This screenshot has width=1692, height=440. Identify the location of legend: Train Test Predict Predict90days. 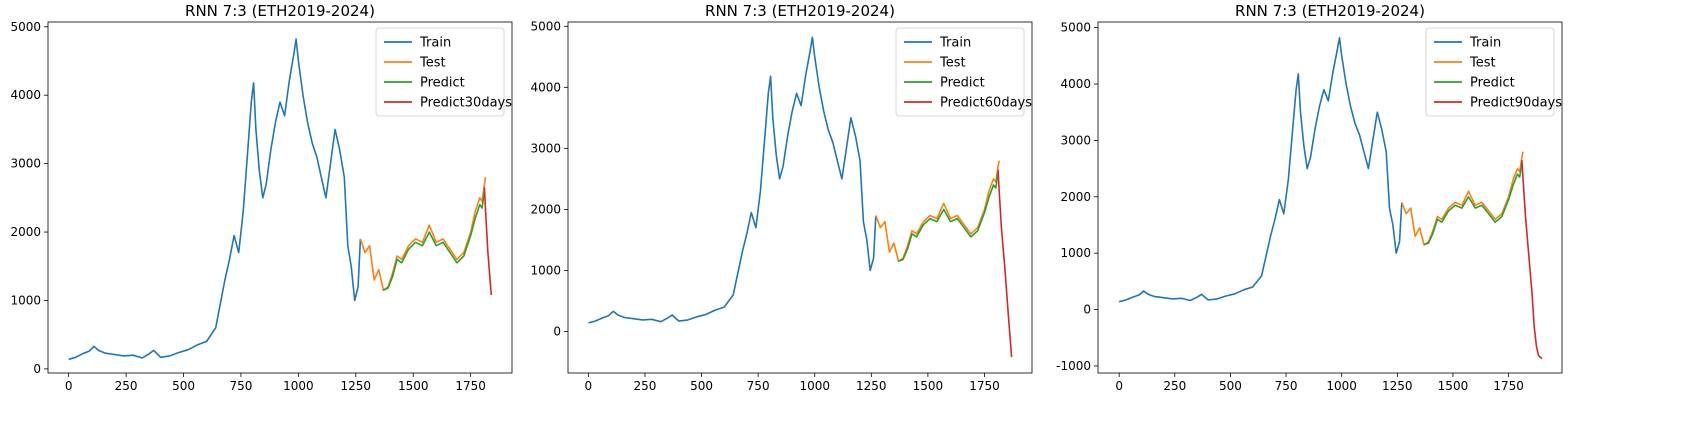
(1493, 72).